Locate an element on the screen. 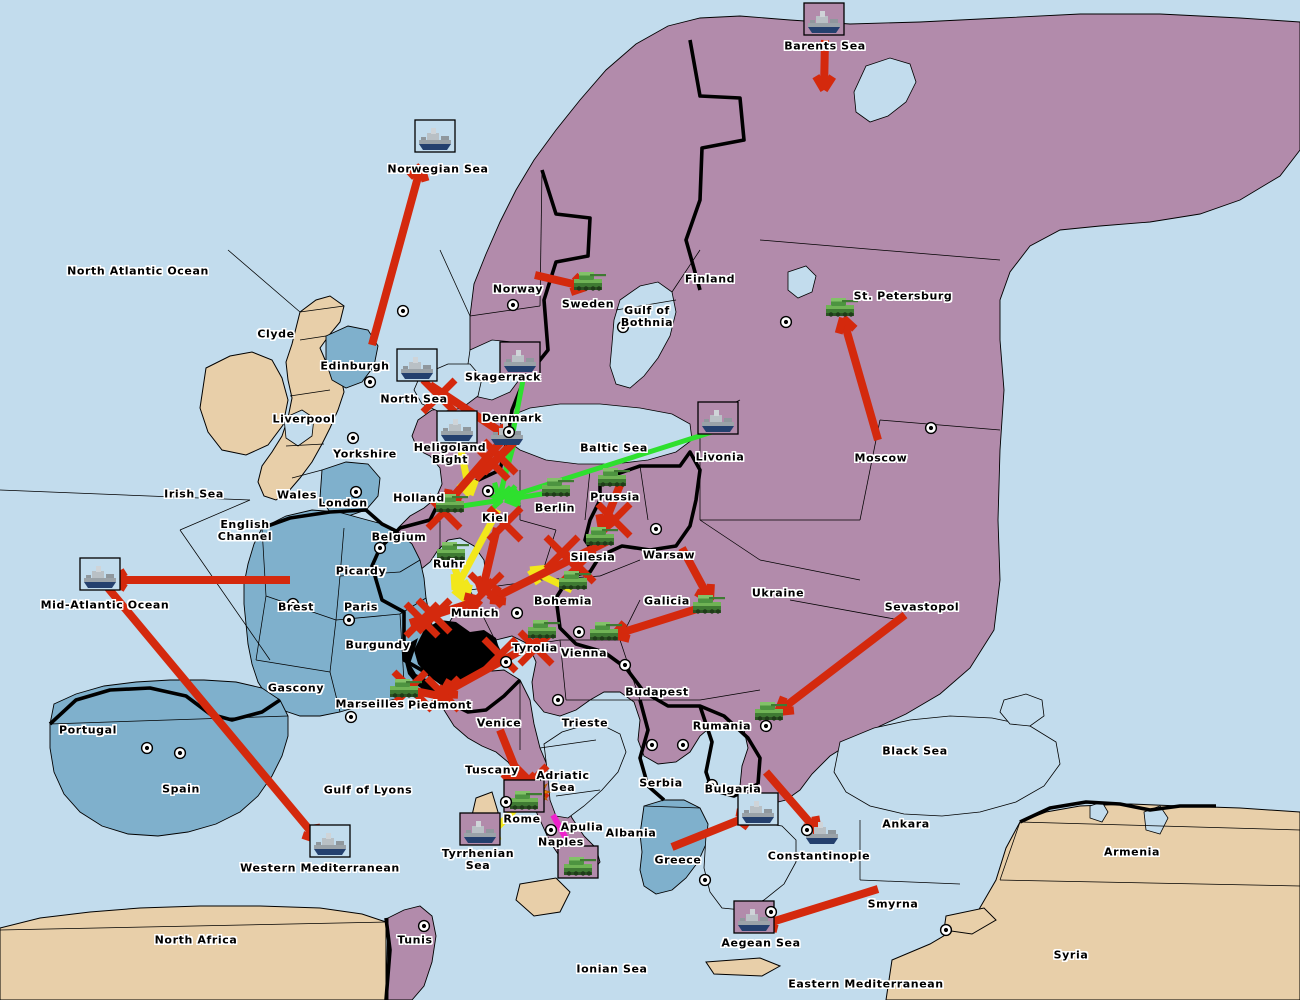 This screenshot has width=1300, height=1000. fleet-unit-western-mediterranean is located at coordinates (330, 841).